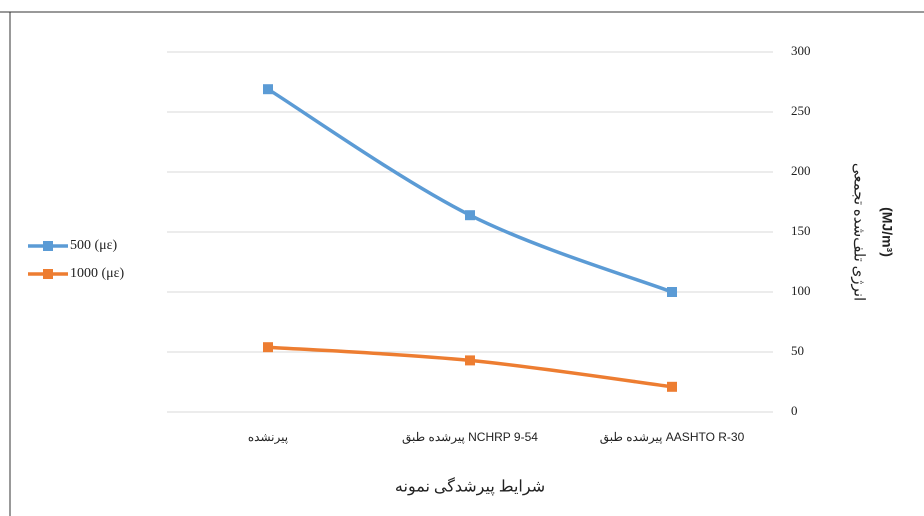 This screenshot has height=516, width=924. What do you see at coordinates (470, 437) in the screenshot?
I see `x-tick-label: پیرشده طبق NCHRP 9-54` at bounding box center [470, 437].